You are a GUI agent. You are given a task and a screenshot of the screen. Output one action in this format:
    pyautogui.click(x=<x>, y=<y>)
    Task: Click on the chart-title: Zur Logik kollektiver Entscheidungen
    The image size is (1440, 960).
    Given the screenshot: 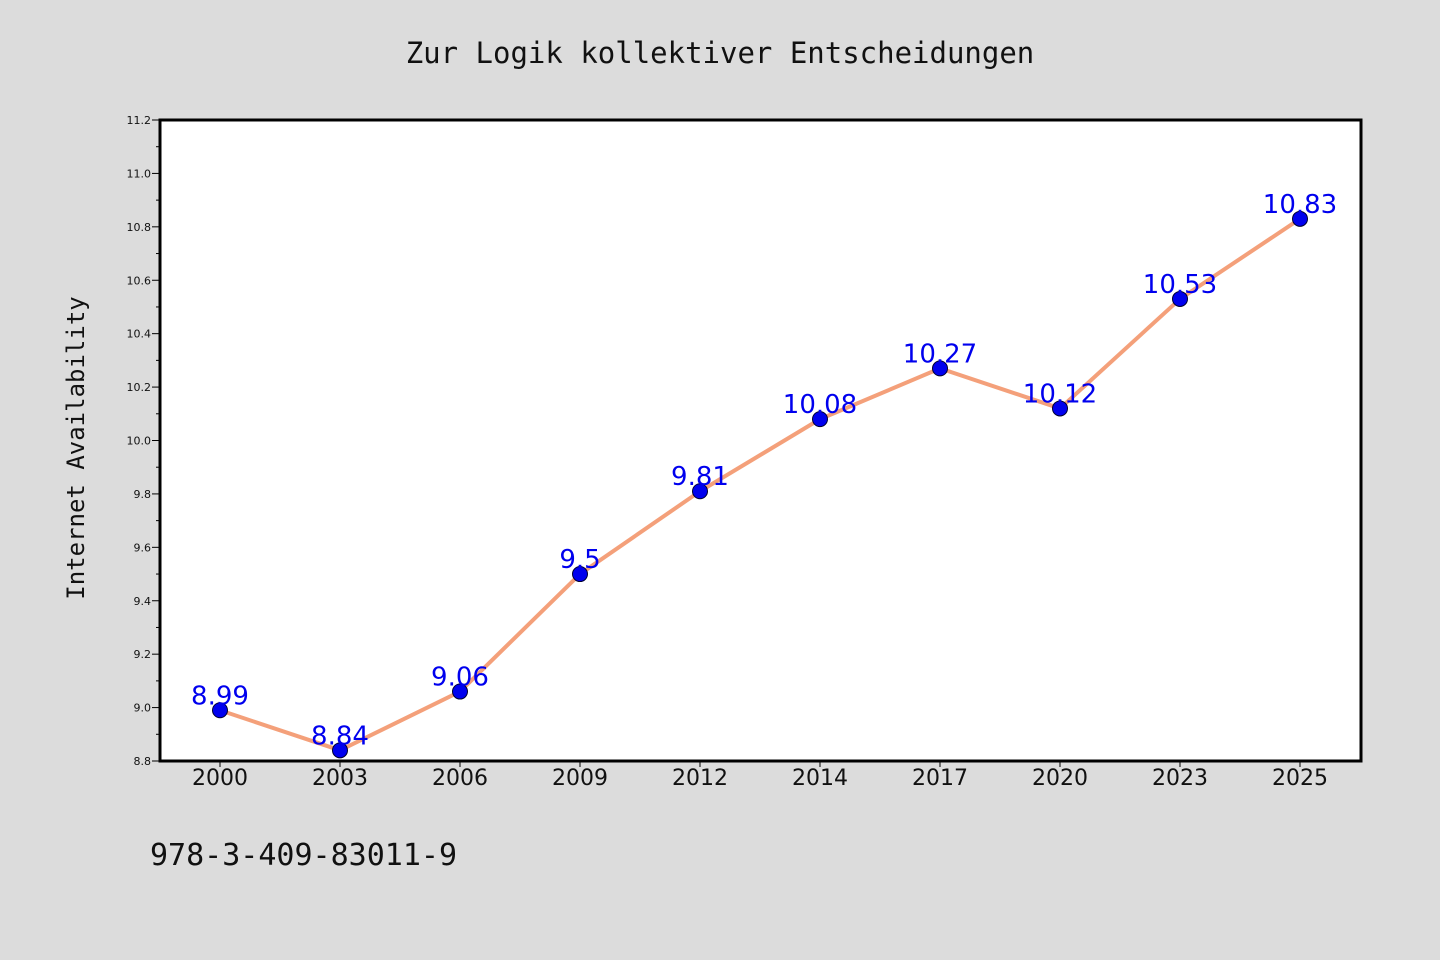 What is the action you would take?
    pyautogui.click(x=720, y=53)
    